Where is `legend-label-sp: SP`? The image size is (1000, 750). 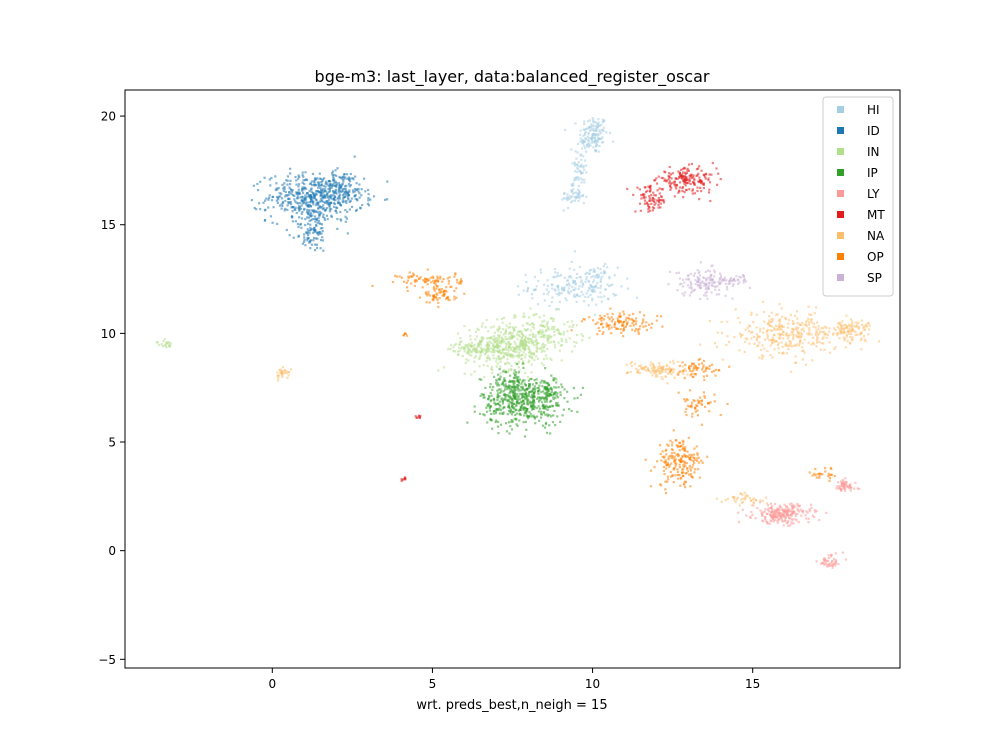
legend-label-sp: SP is located at coordinates (874, 278).